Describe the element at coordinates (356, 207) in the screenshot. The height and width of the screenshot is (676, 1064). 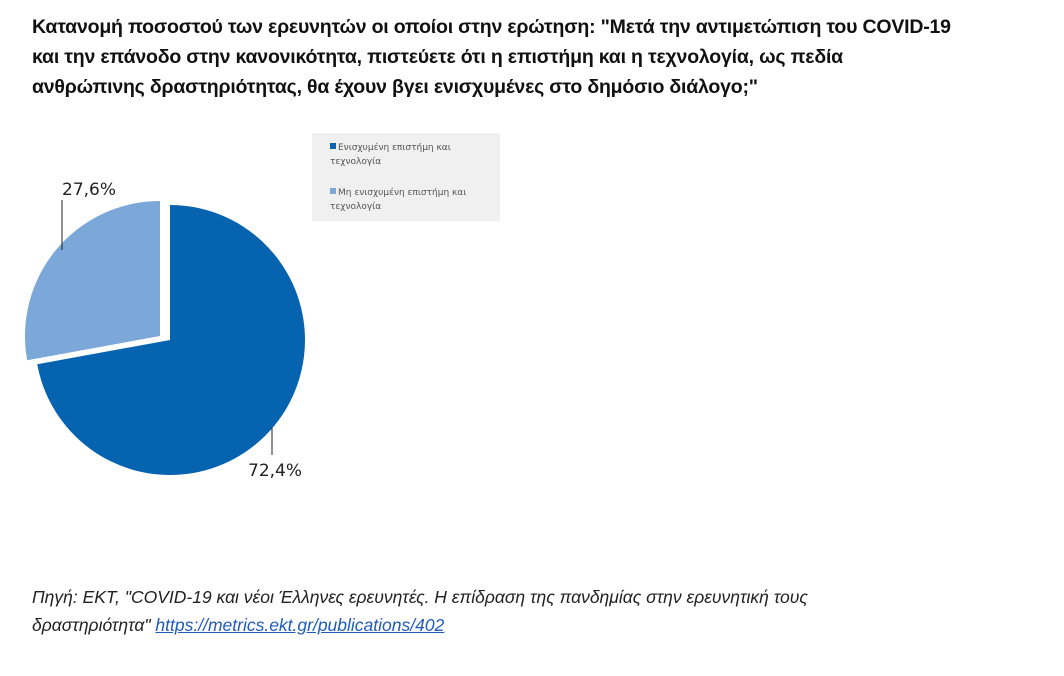
I see `legend-label-not-strengthened-2: τεχνολογία` at that location.